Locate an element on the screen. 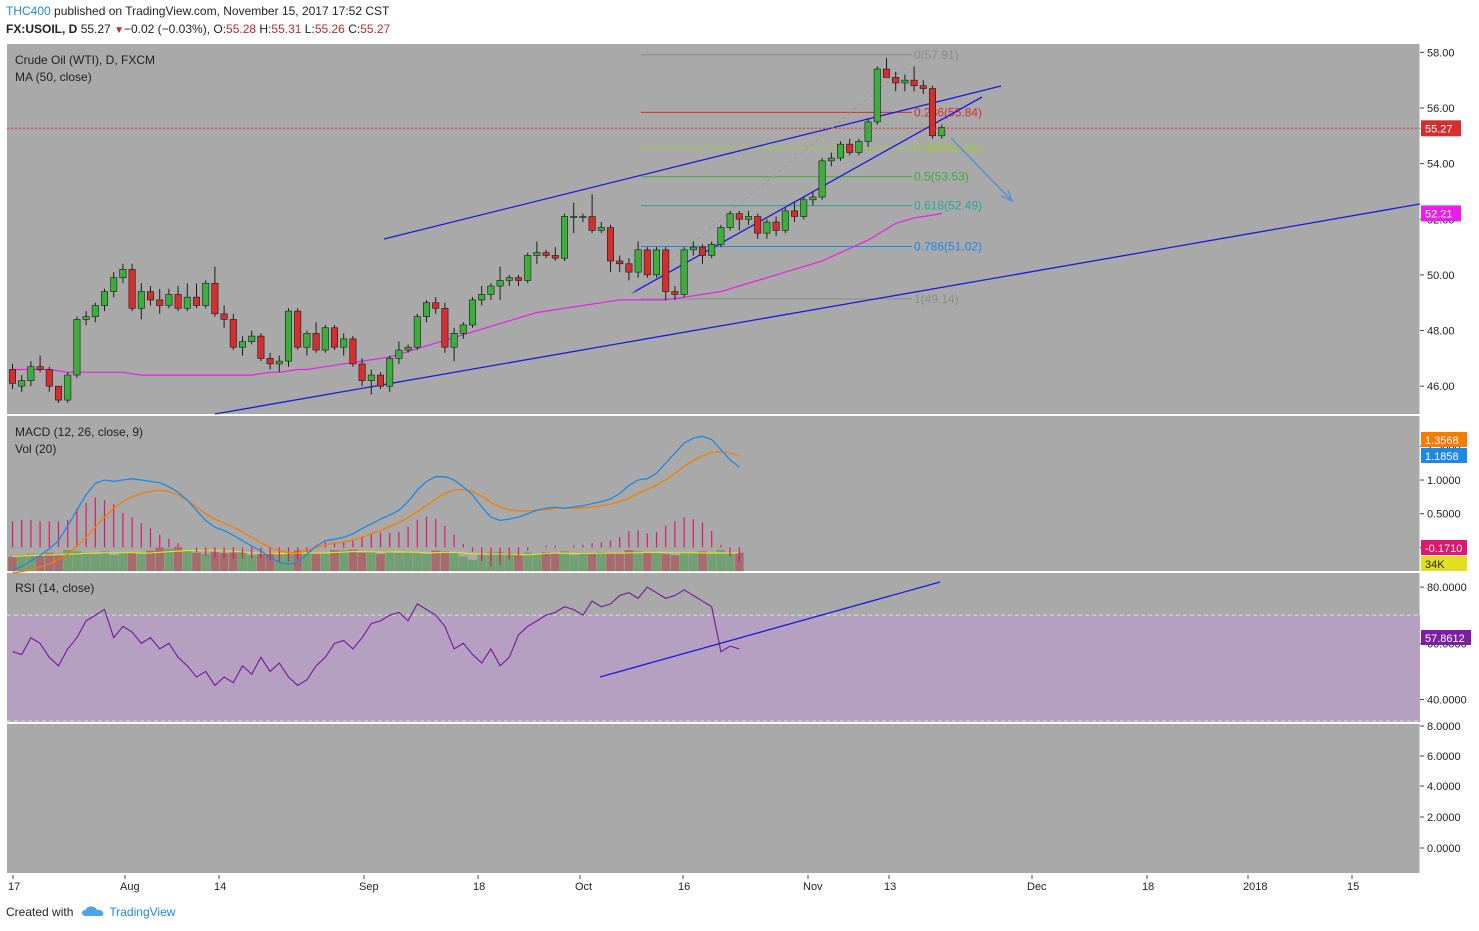 This screenshot has height=931, width=1479. low-label: L: is located at coordinates (309, 29).